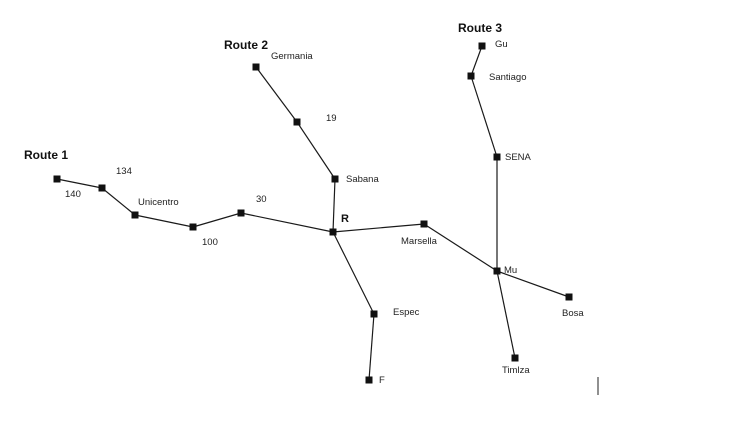 This screenshot has width=730, height=423. I want to click on edge-espec-F, so click(371, 347).